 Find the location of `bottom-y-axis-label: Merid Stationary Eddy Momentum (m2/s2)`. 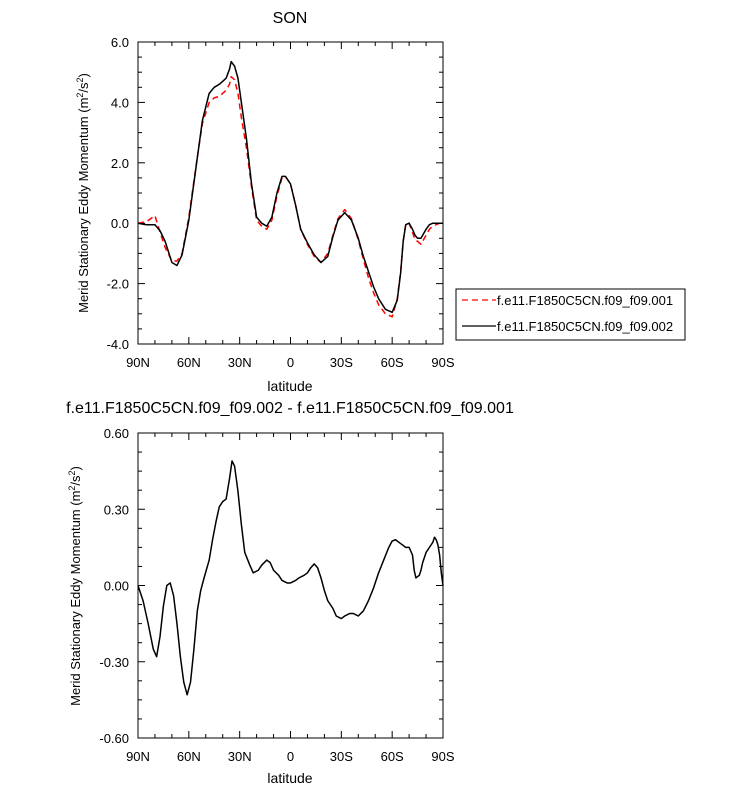

bottom-y-axis-label: Merid Stationary Eddy Momentum (m2/s2) is located at coordinates (75, 586).